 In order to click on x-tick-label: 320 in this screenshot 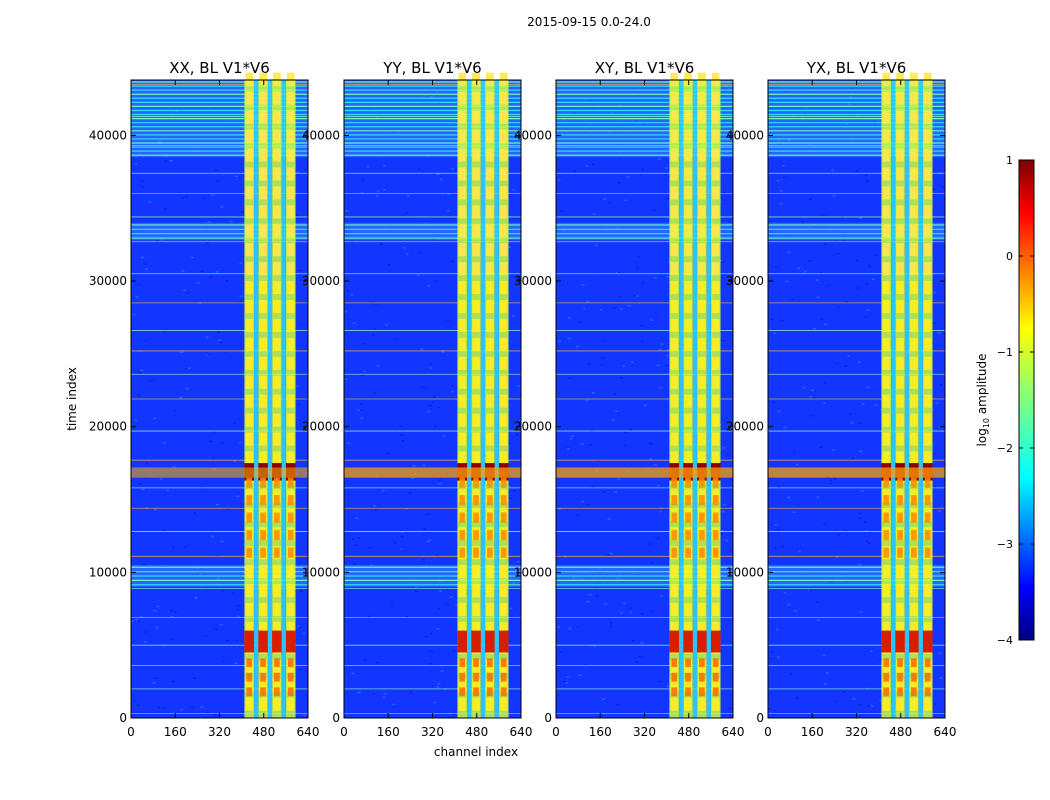, I will do `click(219, 732)`.